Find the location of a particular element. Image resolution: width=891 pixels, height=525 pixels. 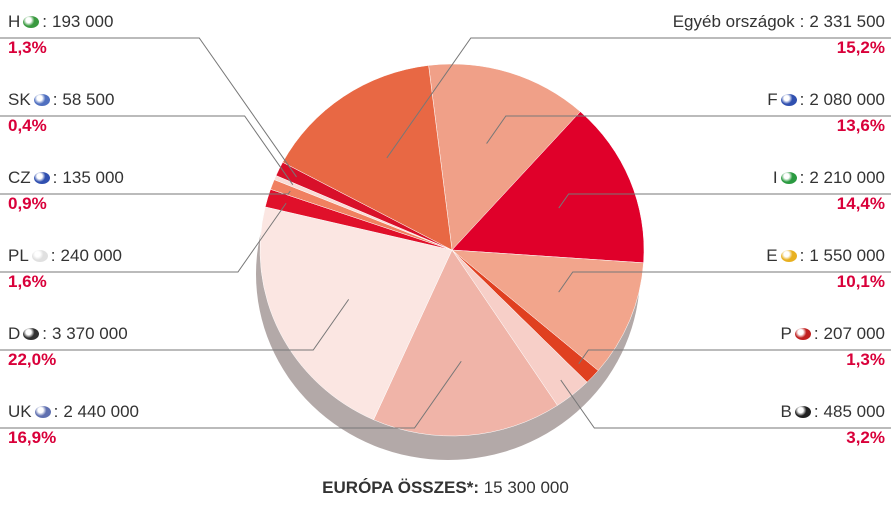

total-label: EURÓPA ÖSSZES*: is located at coordinates (400, 487).